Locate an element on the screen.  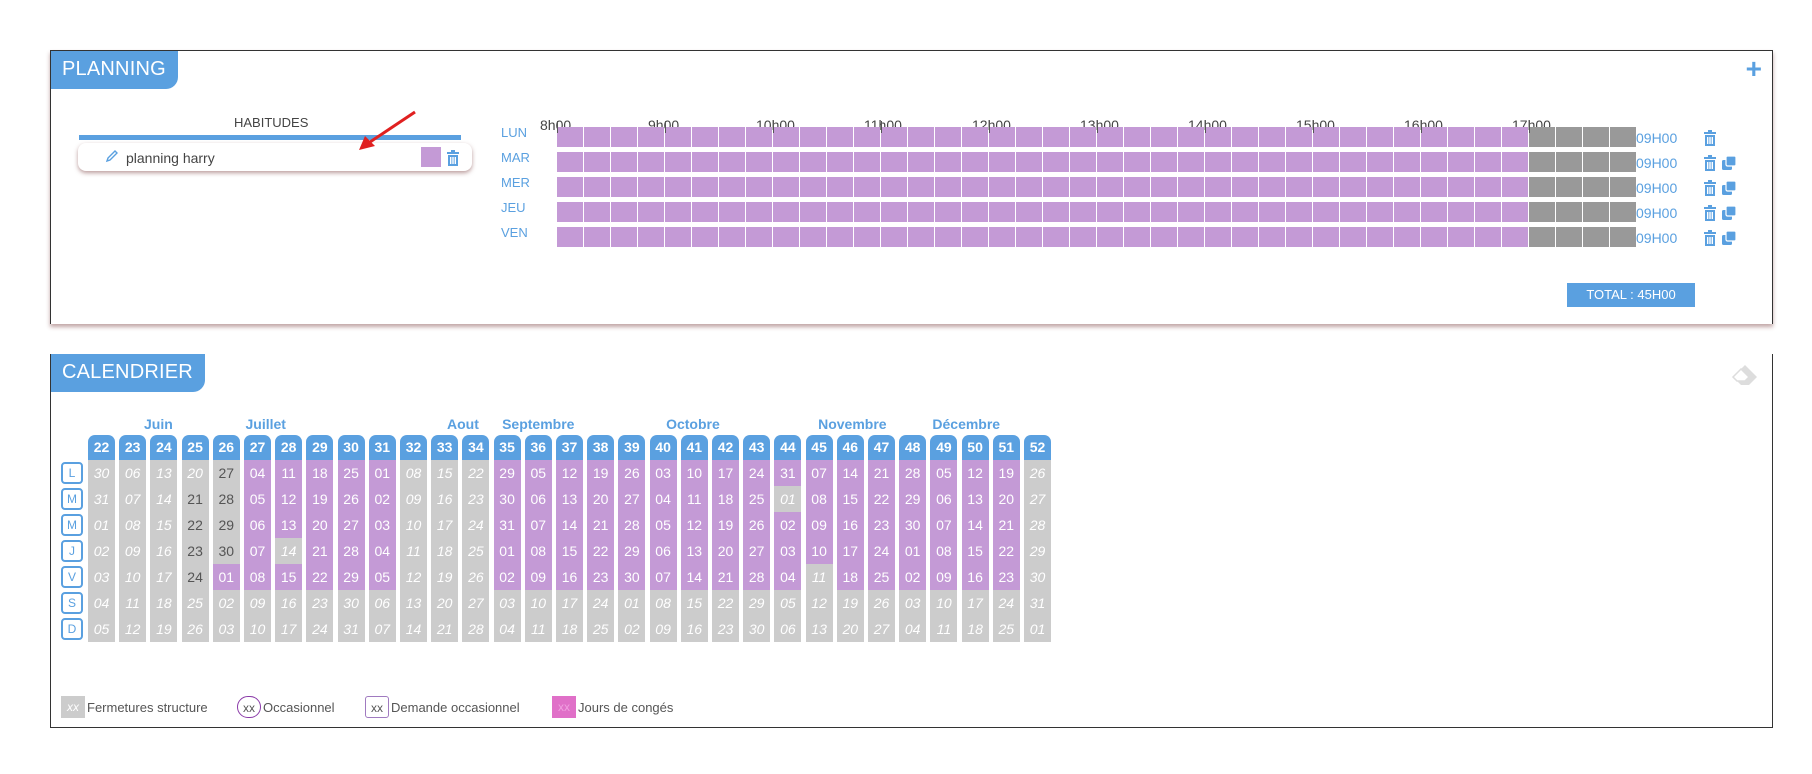
calendar-day: 27 is located at coordinates (351, 525).